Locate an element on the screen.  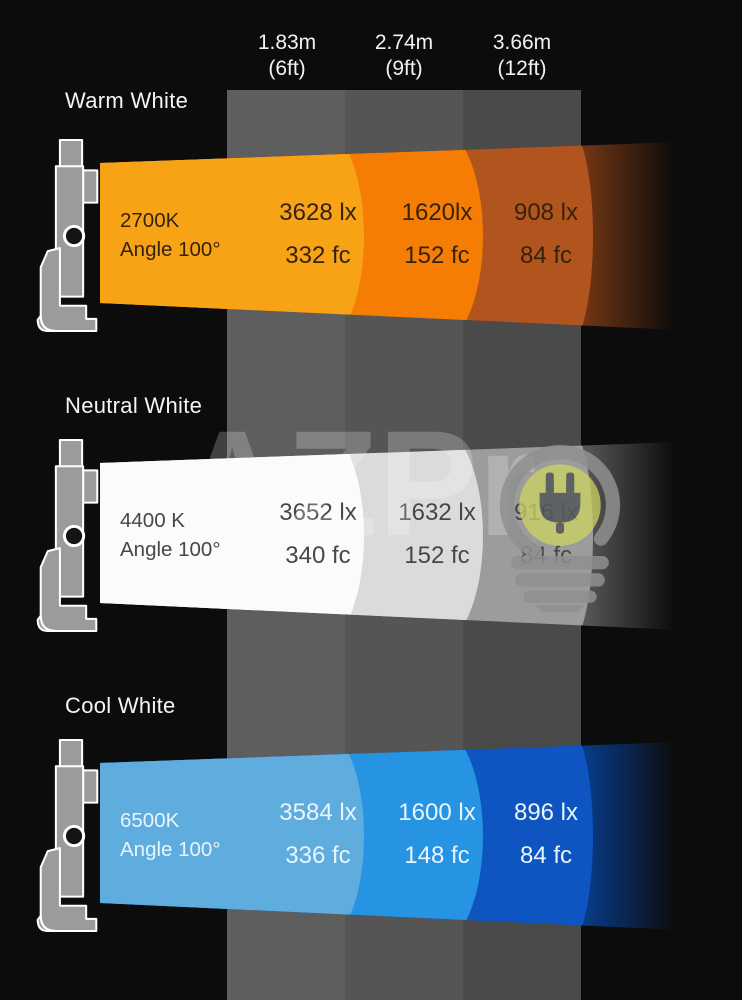
section-title-cool-white: Cool White is located at coordinates (120, 705).